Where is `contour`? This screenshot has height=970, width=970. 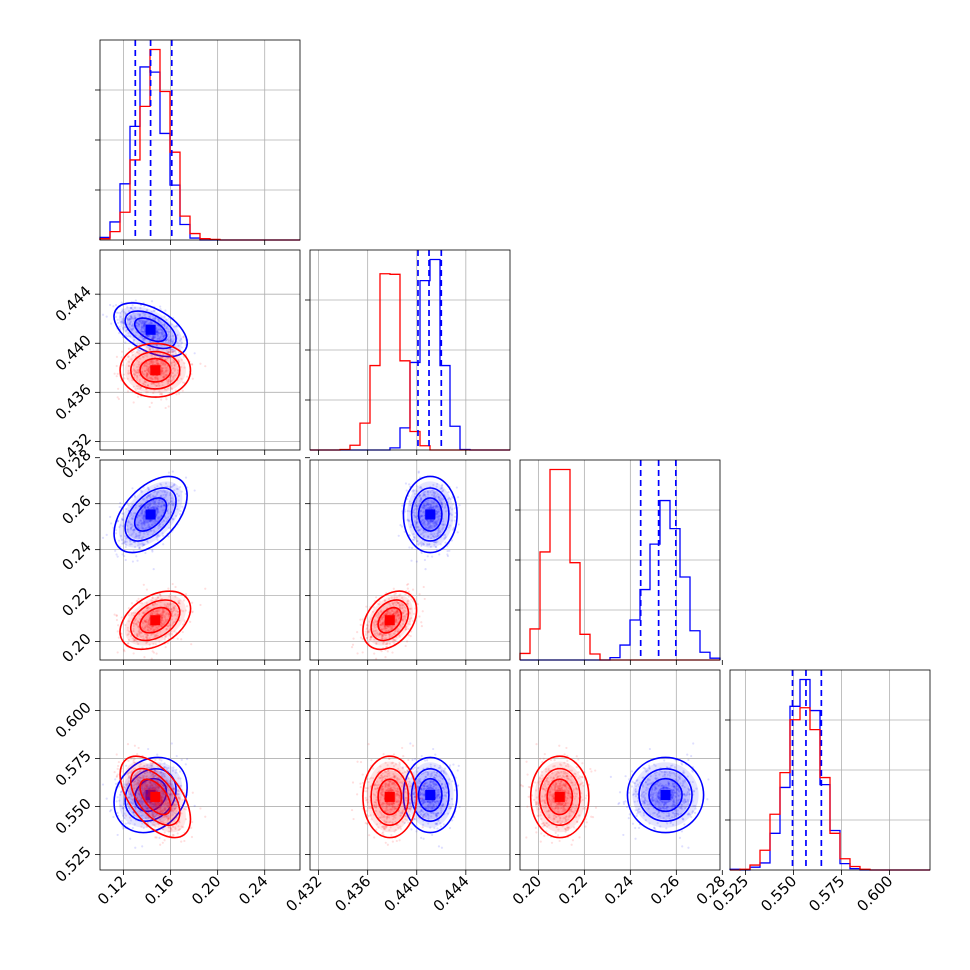 contour is located at coordinates (150, 514).